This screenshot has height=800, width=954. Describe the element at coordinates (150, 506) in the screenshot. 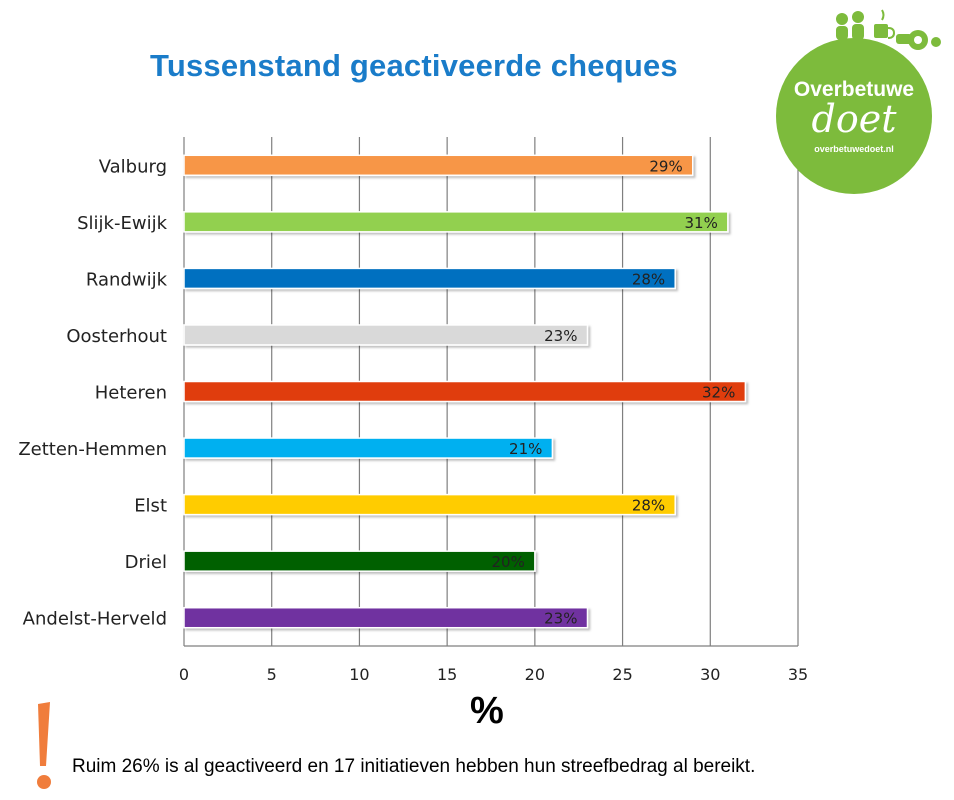

I see `category-label-elst: Elst` at that location.